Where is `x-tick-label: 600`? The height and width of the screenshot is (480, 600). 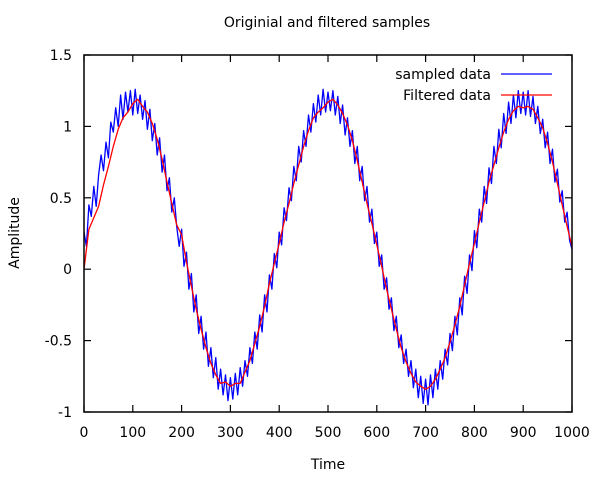 x-tick-label: 600 is located at coordinates (376, 433).